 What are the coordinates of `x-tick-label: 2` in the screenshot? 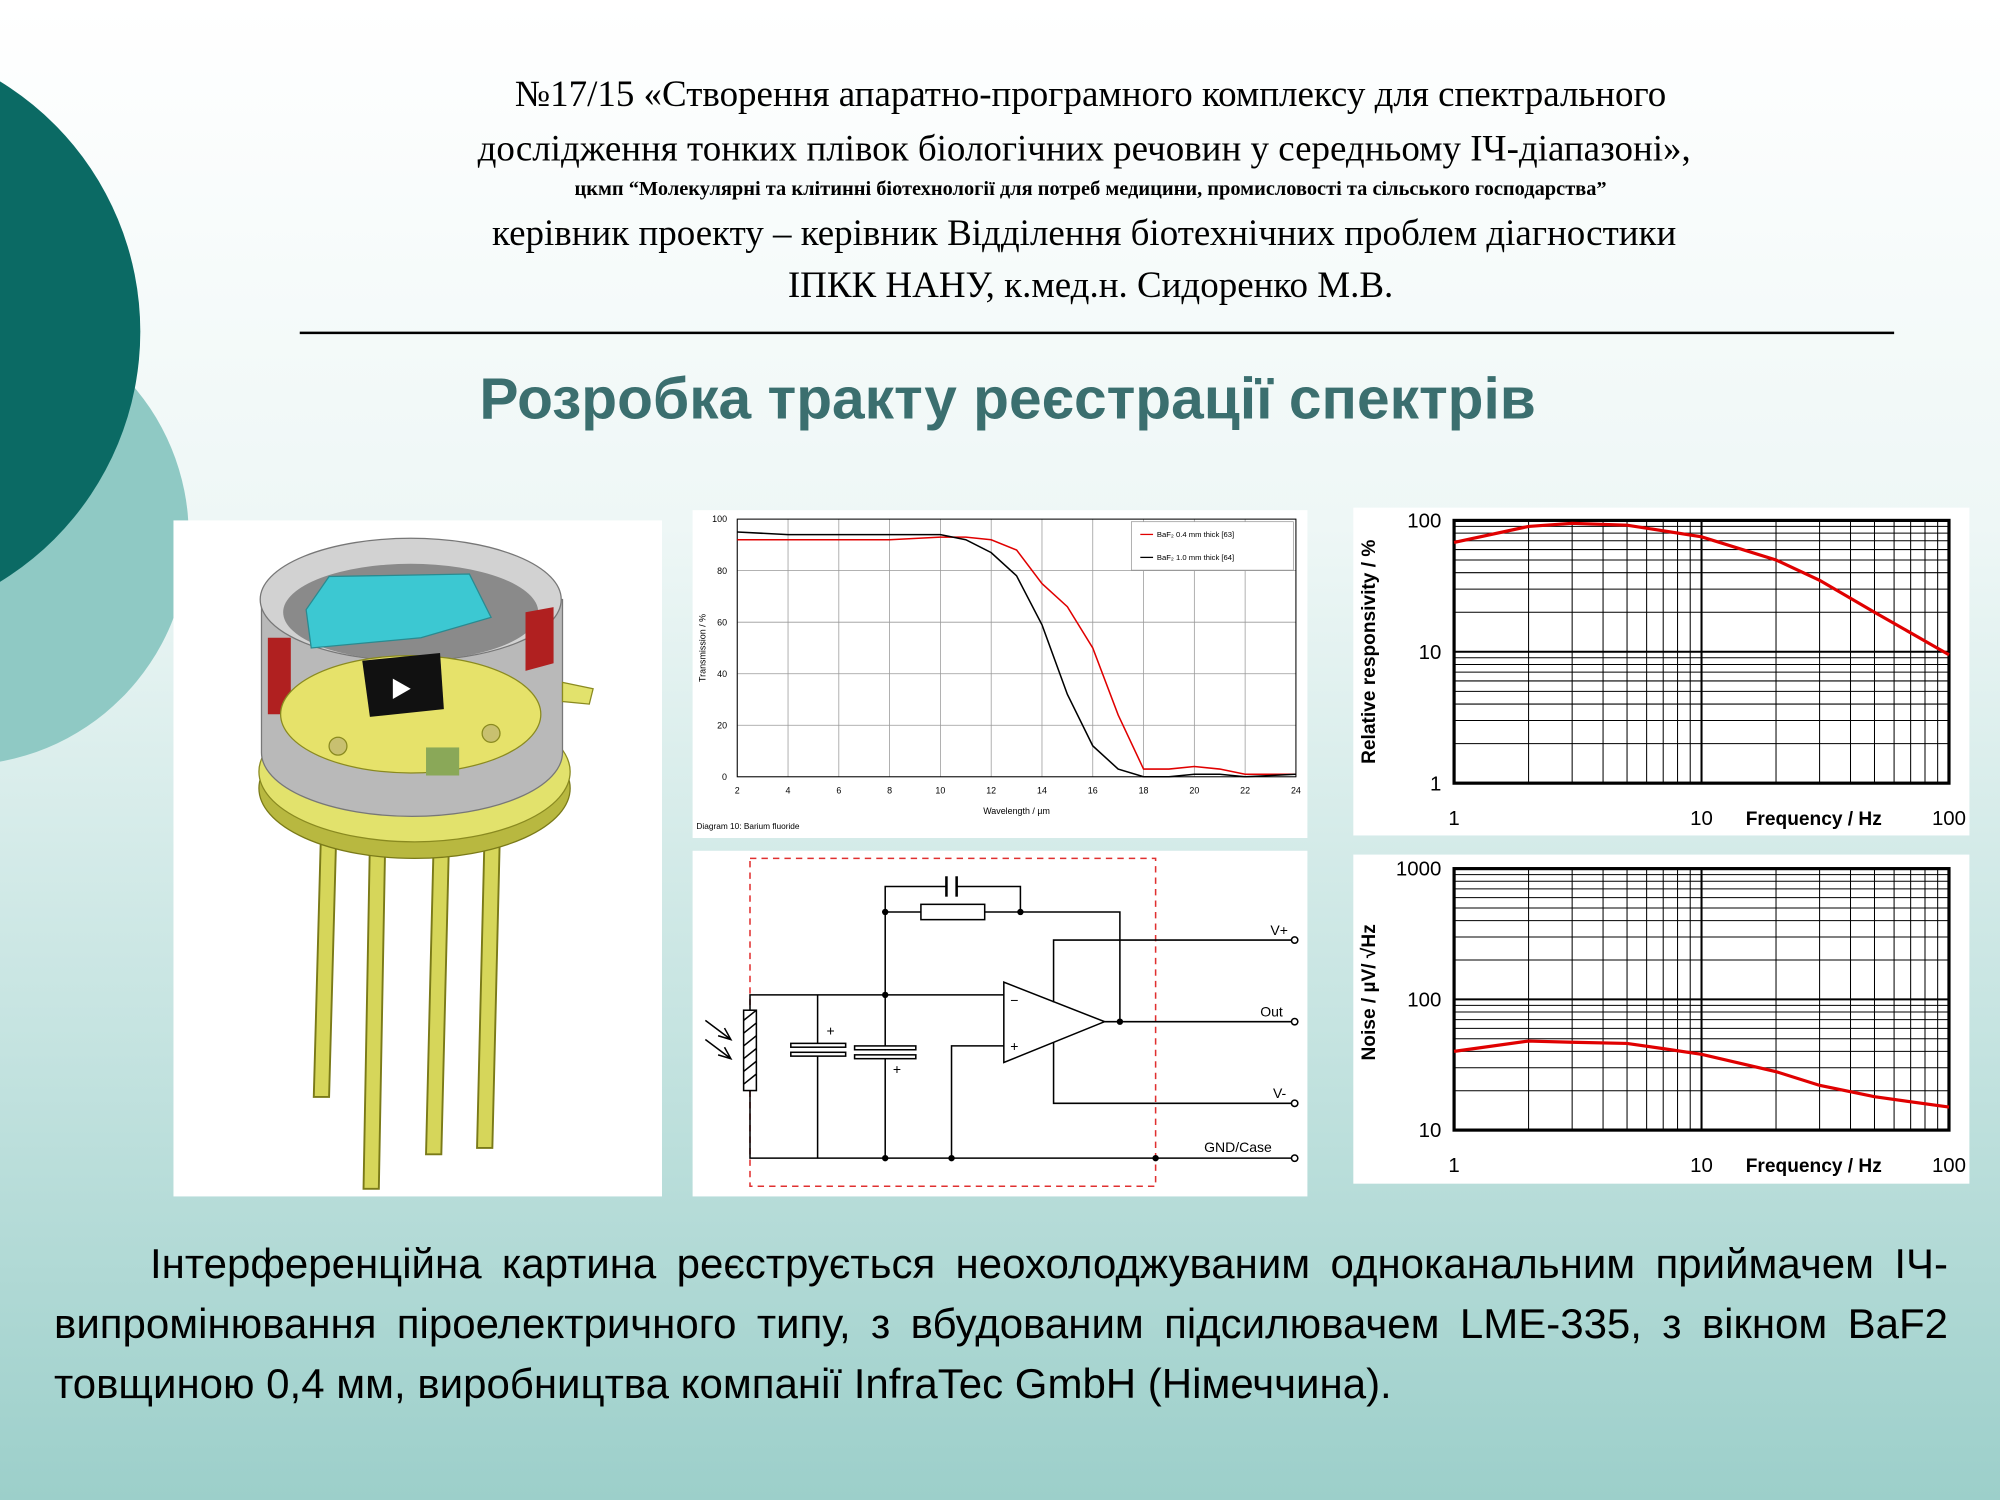 It's located at (737, 790).